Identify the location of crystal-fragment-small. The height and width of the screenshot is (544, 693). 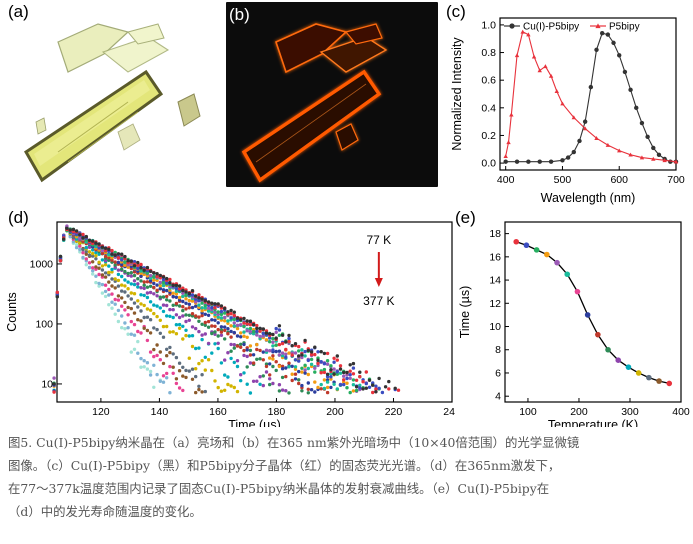
(129, 137).